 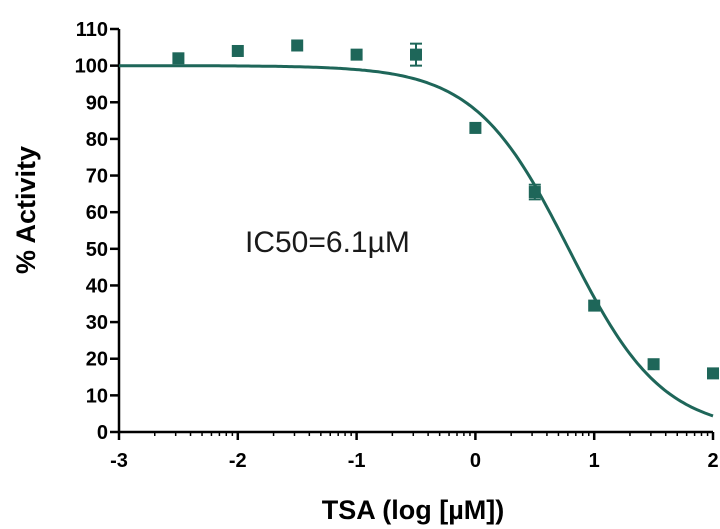 I want to click on y-axis-title: % Activity, so click(x=26, y=210).